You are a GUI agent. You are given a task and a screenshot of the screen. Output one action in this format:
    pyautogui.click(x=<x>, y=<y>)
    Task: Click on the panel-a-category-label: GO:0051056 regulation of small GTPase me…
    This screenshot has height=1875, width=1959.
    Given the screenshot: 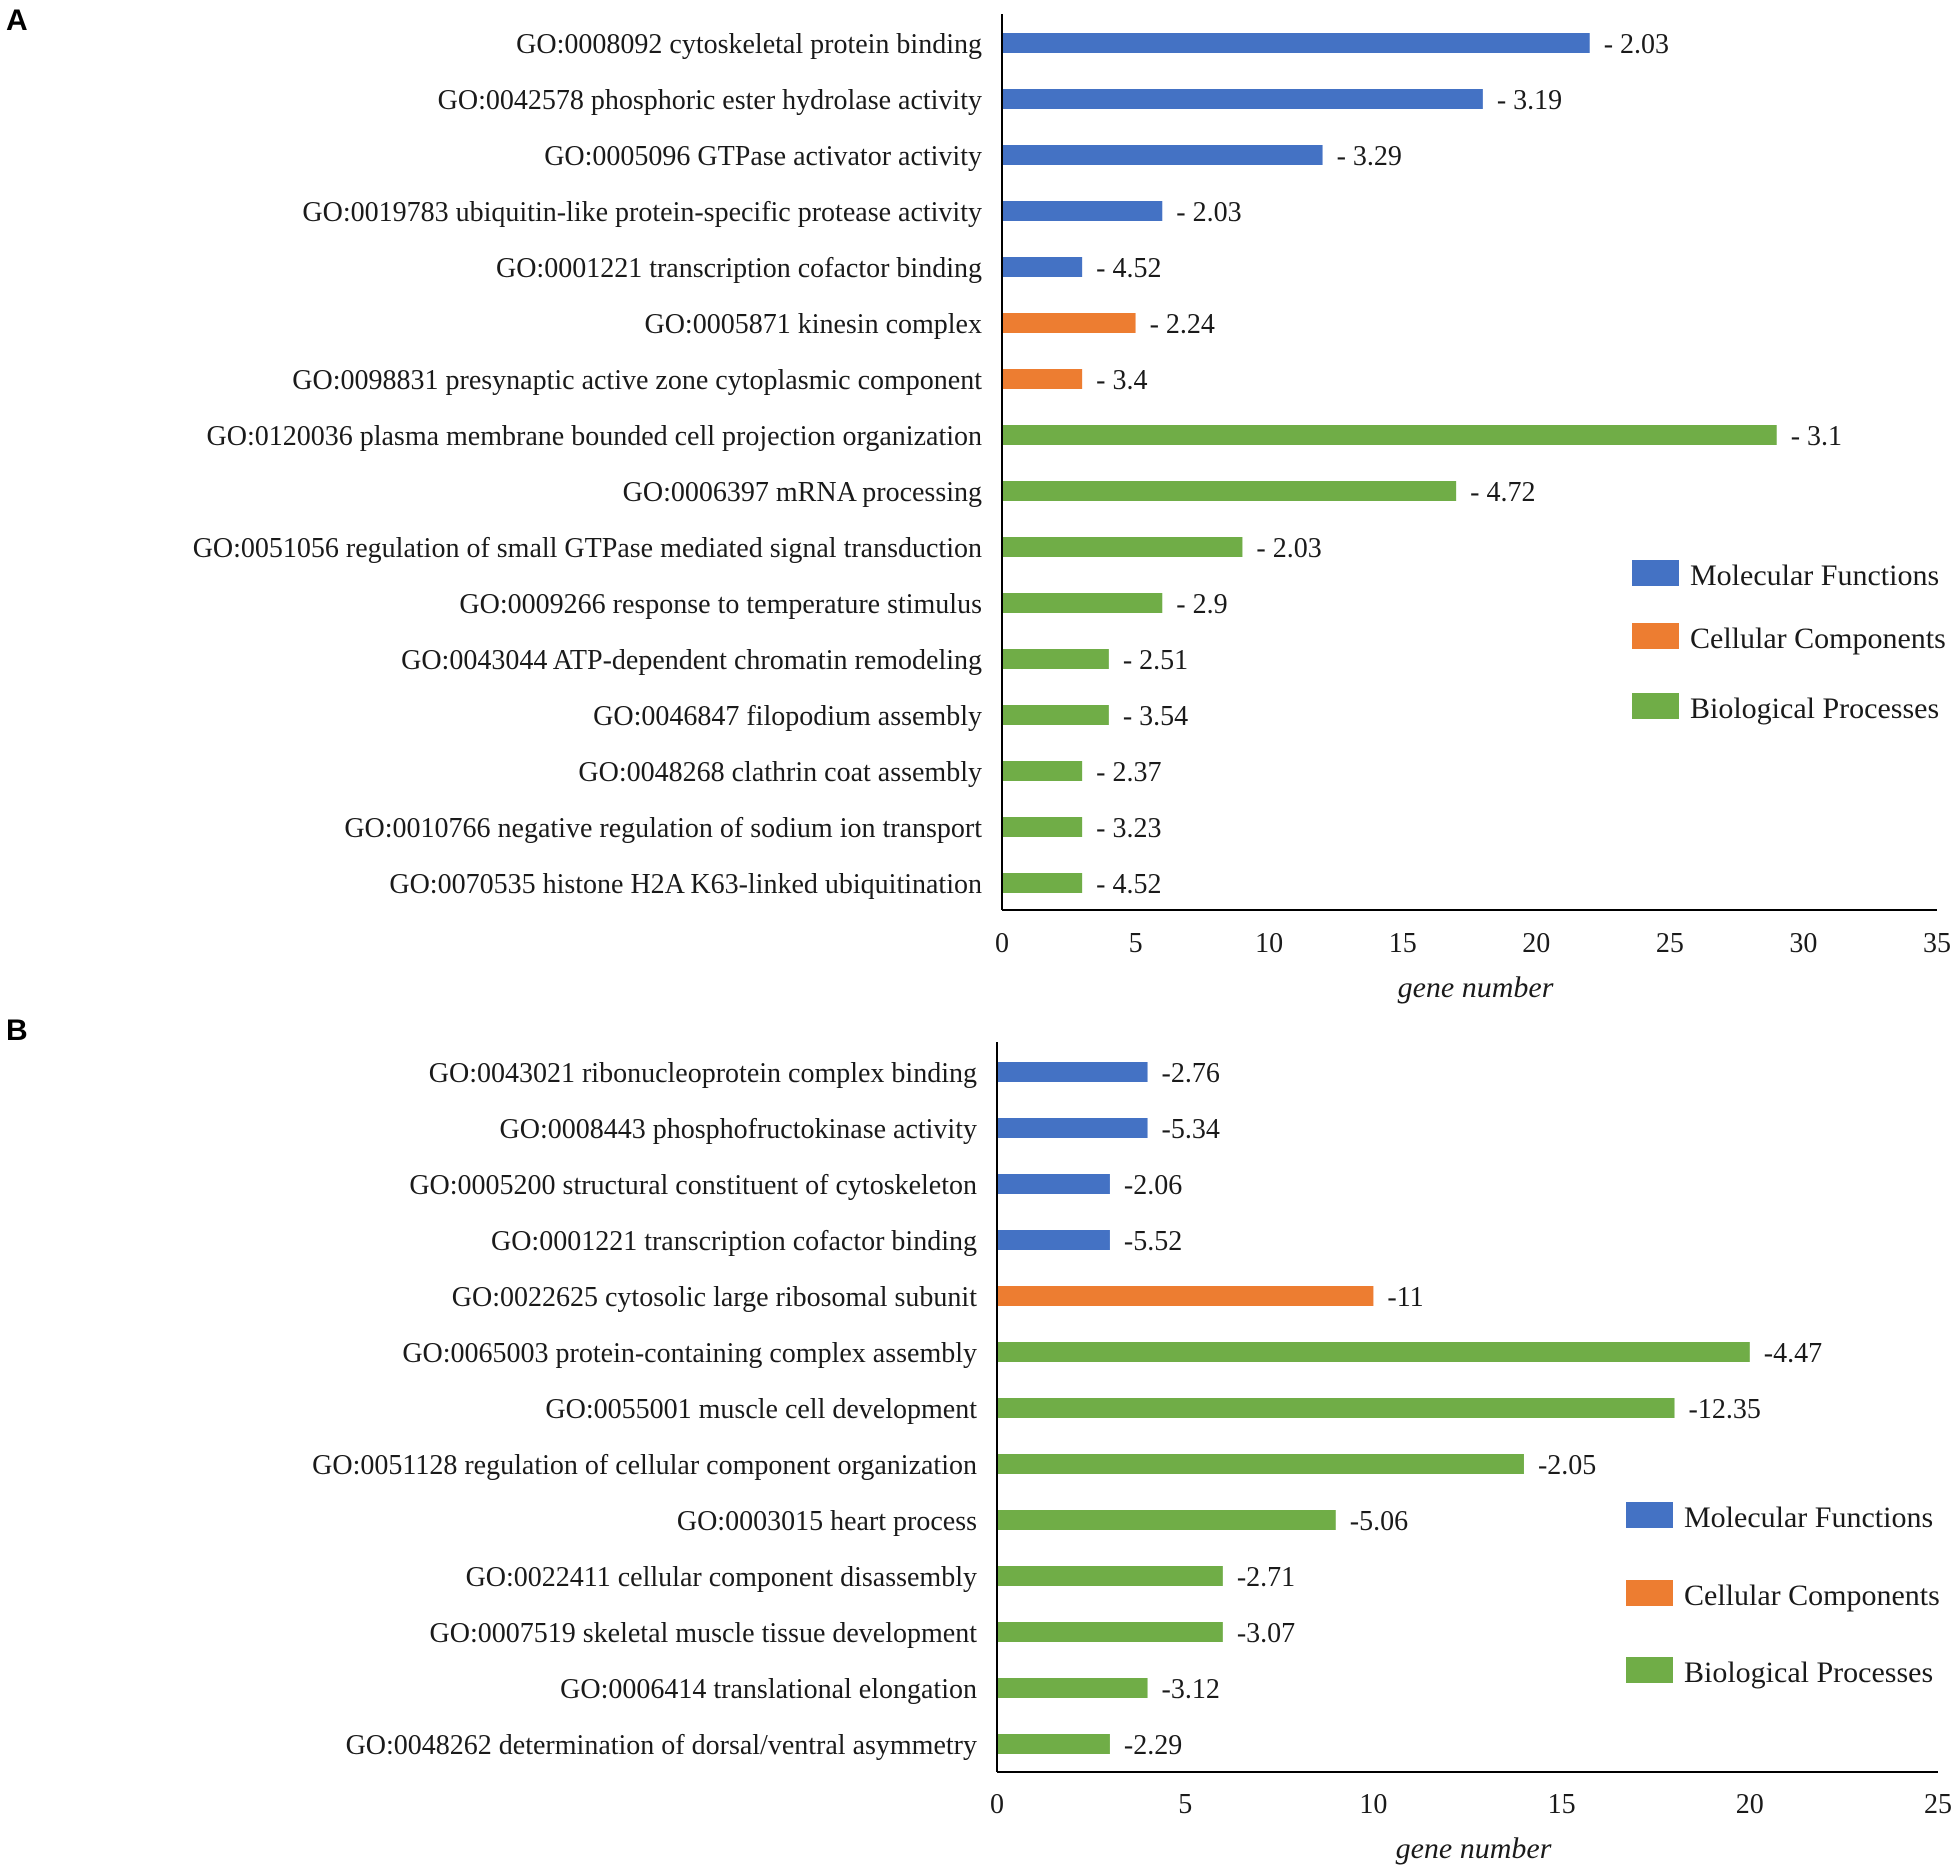 What is the action you would take?
    pyautogui.click(x=587, y=548)
    